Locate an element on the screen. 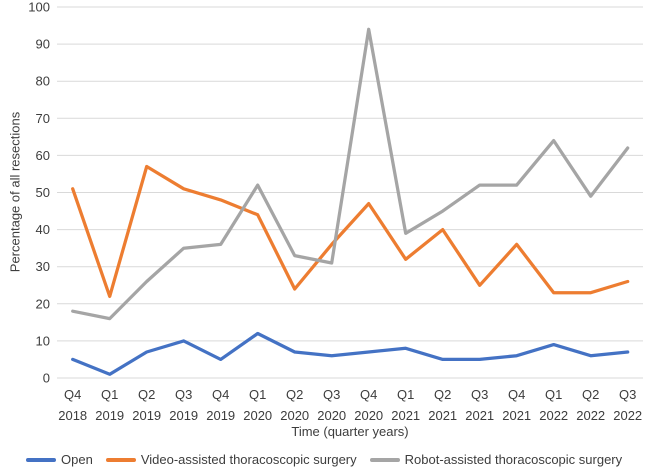 Image resolution: width=647 pixels, height=472 pixels. x-axis-title: Time (quarter years) is located at coordinates (350, 431).